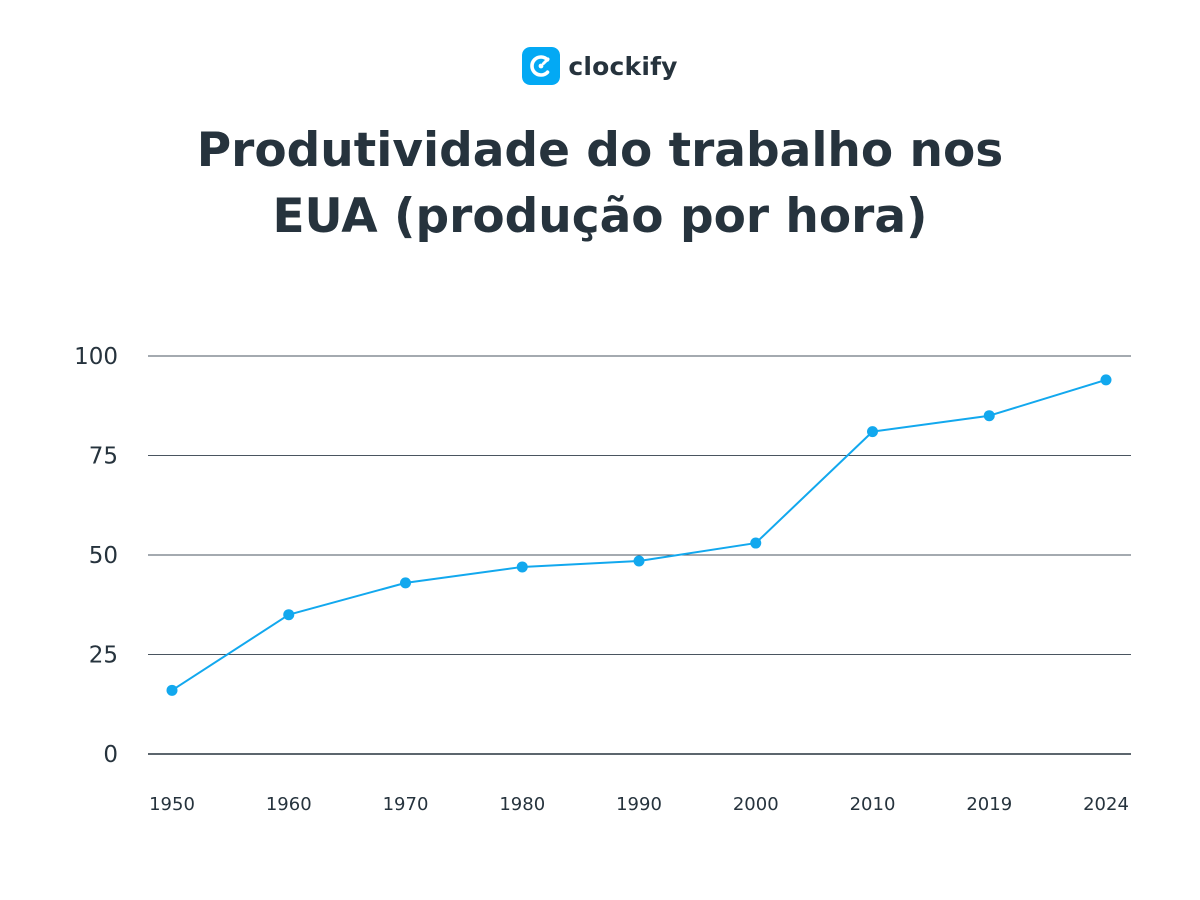  Describe the element at coordinates (103, 457) in the screenshot. I see `y-tick-label: 75` at that location.